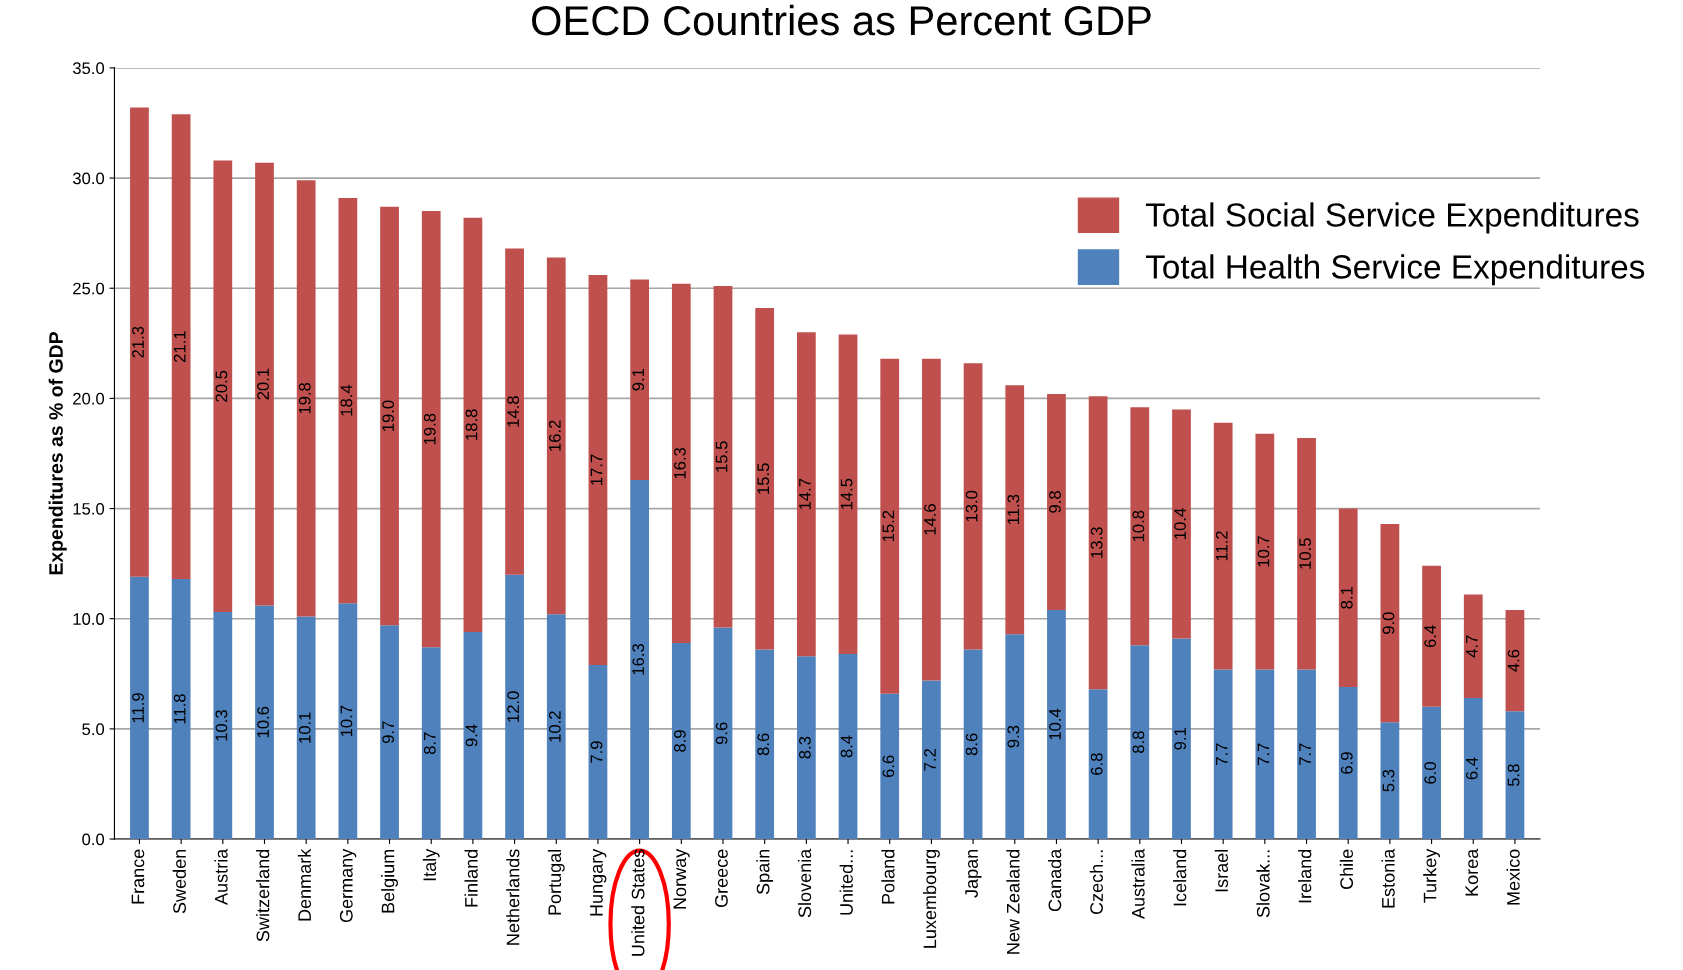  I want to click on data-label: 8.7, so click(429, 743).